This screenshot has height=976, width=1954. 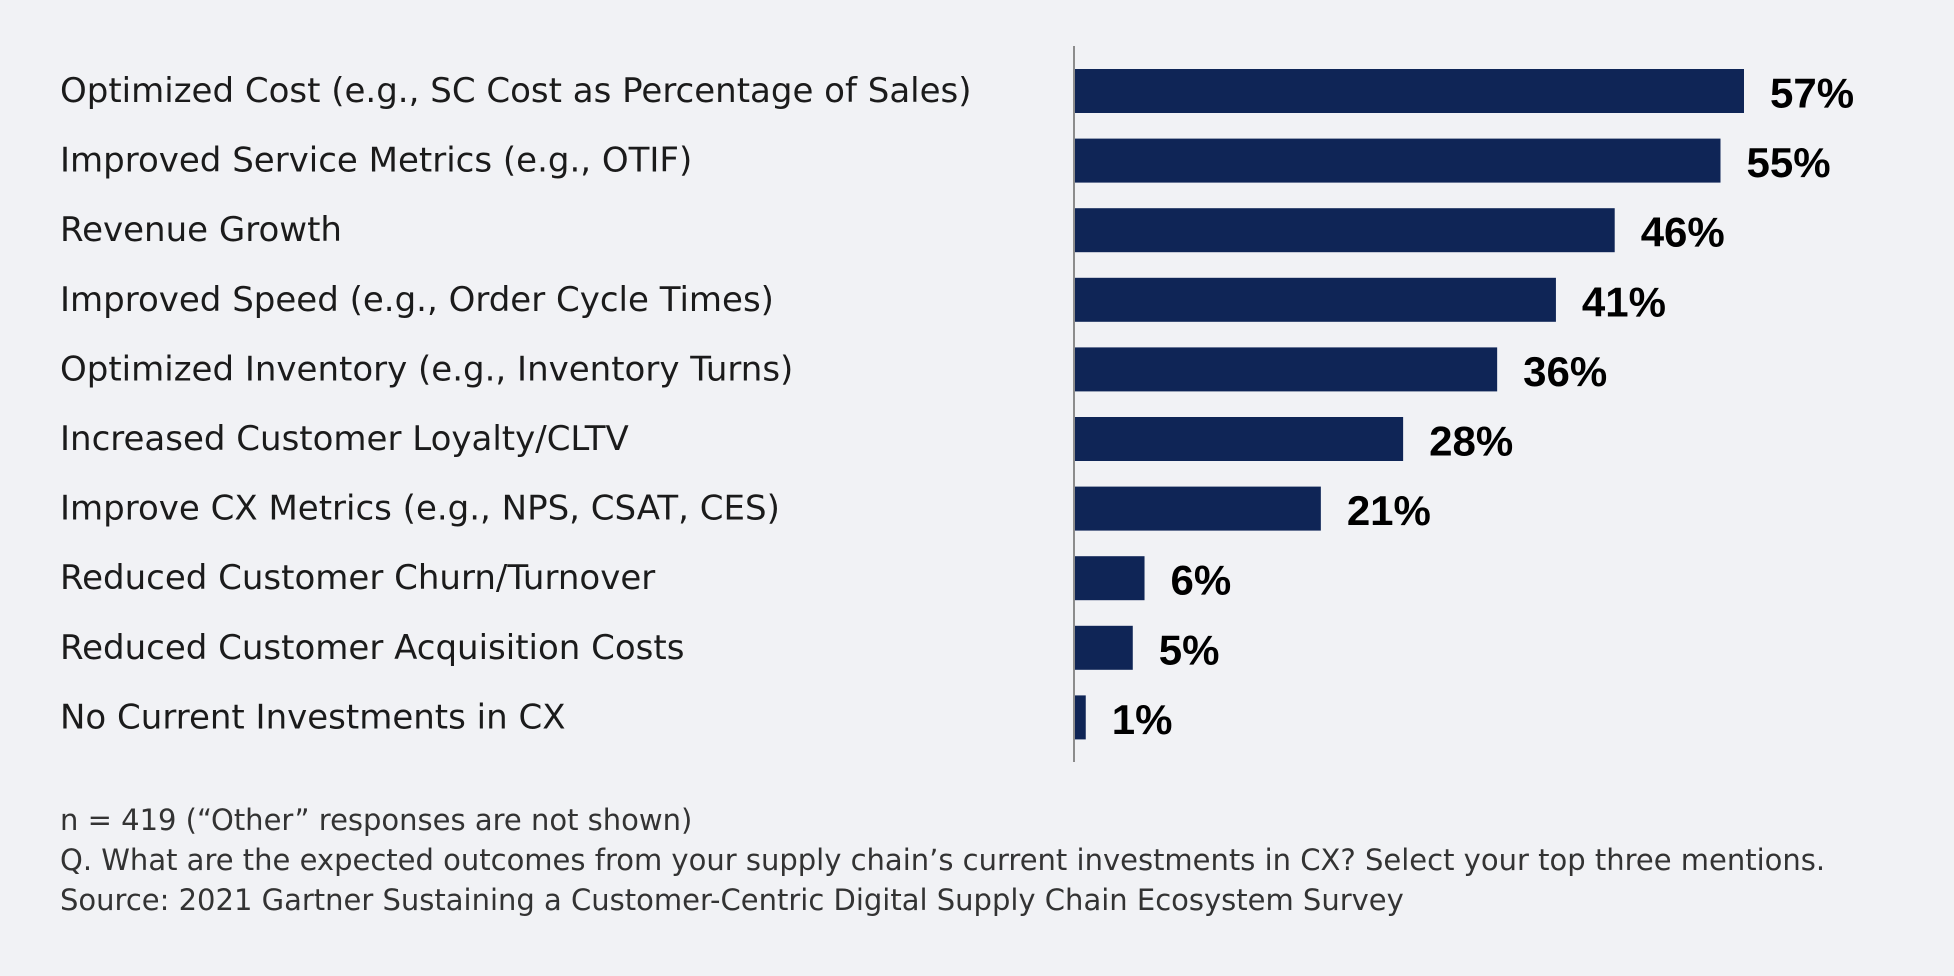 What do you see at coordinates (1142, 719) in the screenshot?
I see `value-label: 1%` at bounding box center [1142, 719].